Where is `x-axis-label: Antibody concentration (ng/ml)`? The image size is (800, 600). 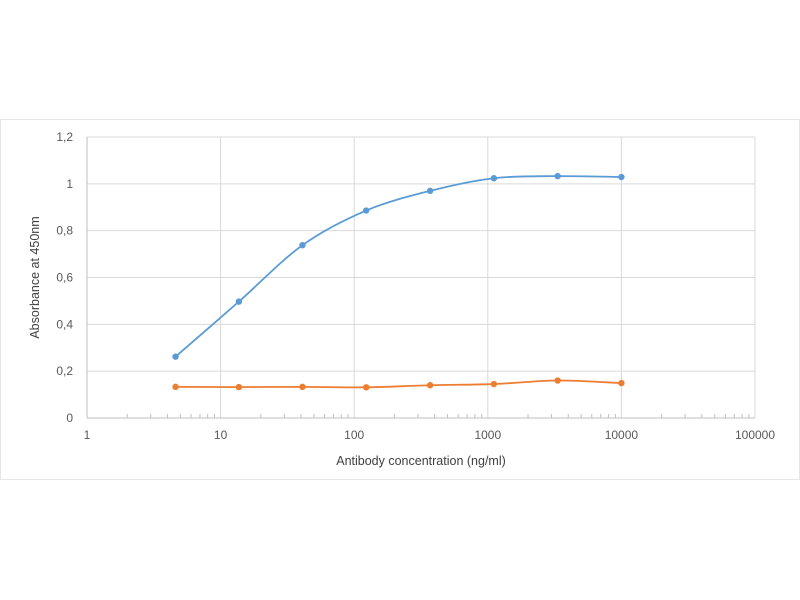 x-axis-label: Antibody concentration (ng/ml) is located at coordinates (421, 461).